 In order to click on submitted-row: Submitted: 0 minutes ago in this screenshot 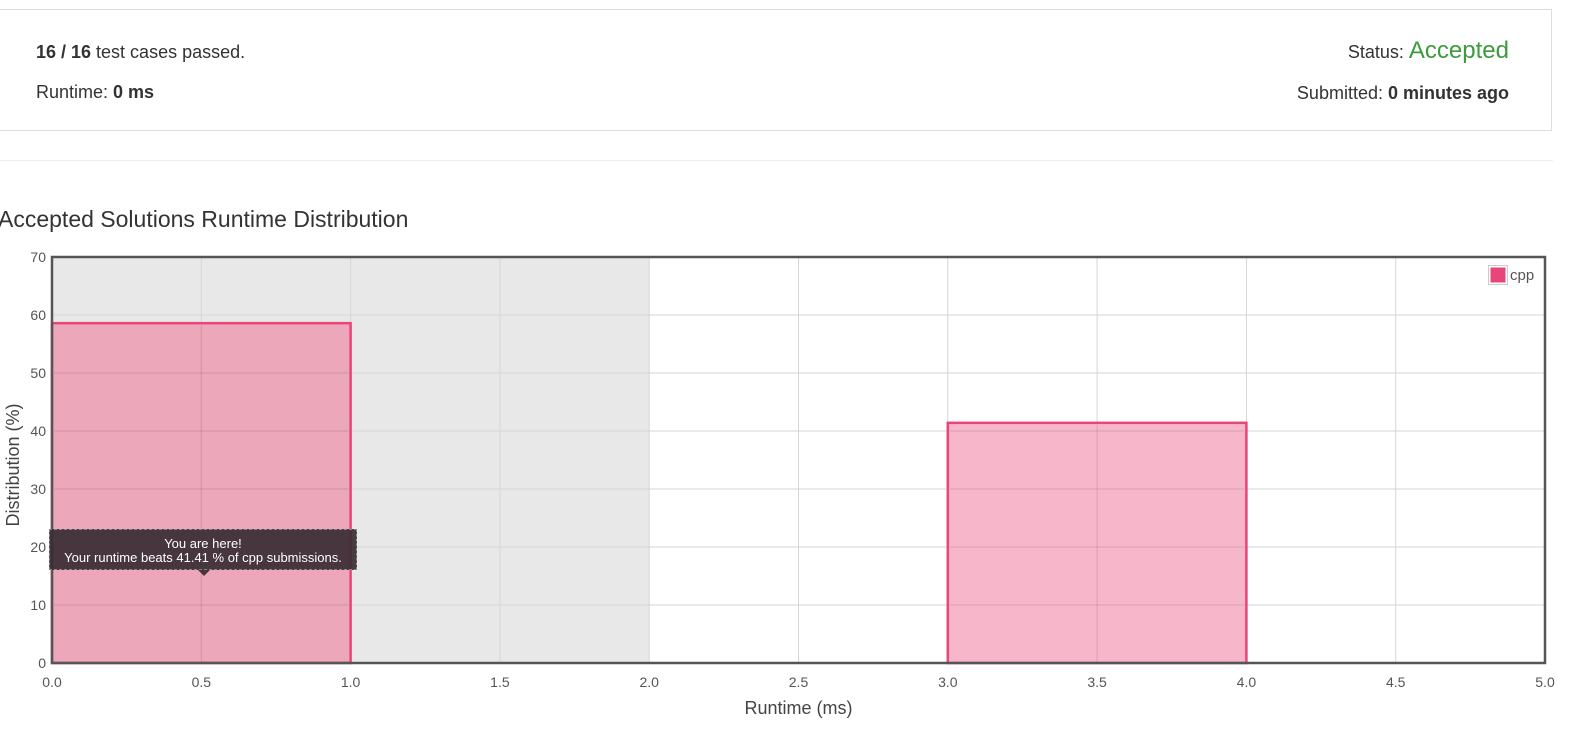, I will do `click(1403, 93)`.